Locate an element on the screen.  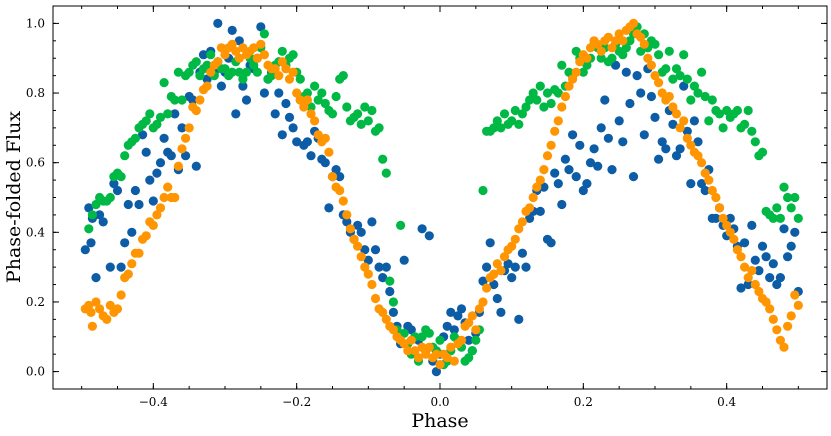
y-axis-label: Phase-folded Flux is located at coordinates (14, 197).